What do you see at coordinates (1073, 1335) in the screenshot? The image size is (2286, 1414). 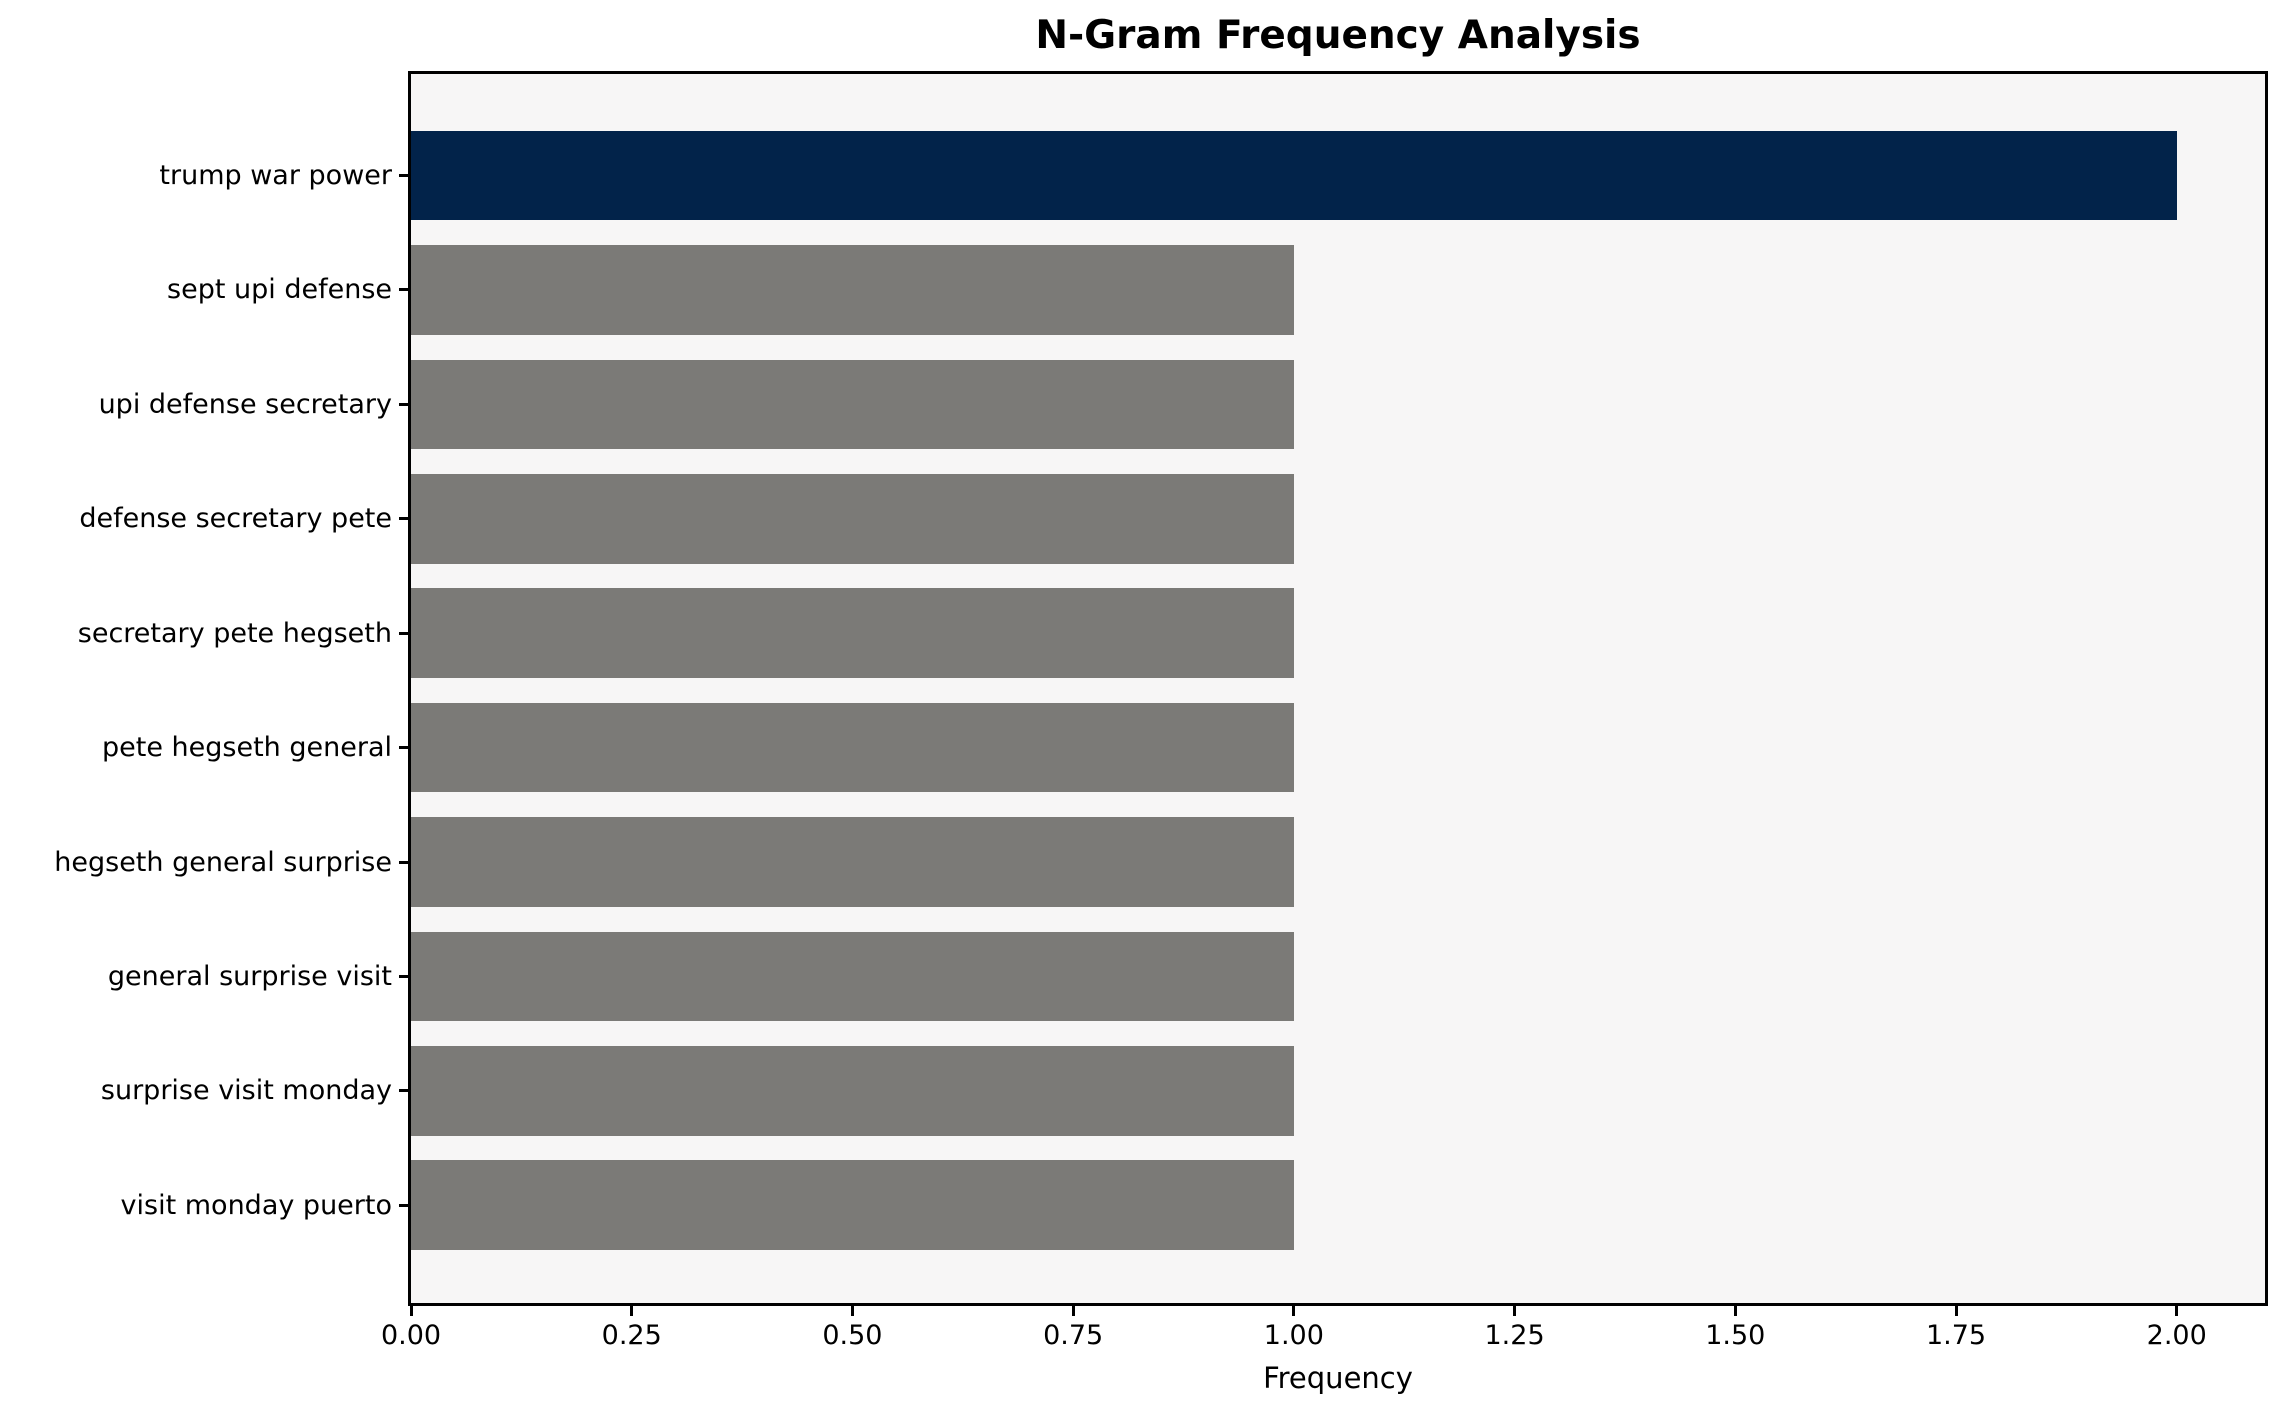 I see `x-tick-label: 0.75` at bounding box center [1073, 1335].